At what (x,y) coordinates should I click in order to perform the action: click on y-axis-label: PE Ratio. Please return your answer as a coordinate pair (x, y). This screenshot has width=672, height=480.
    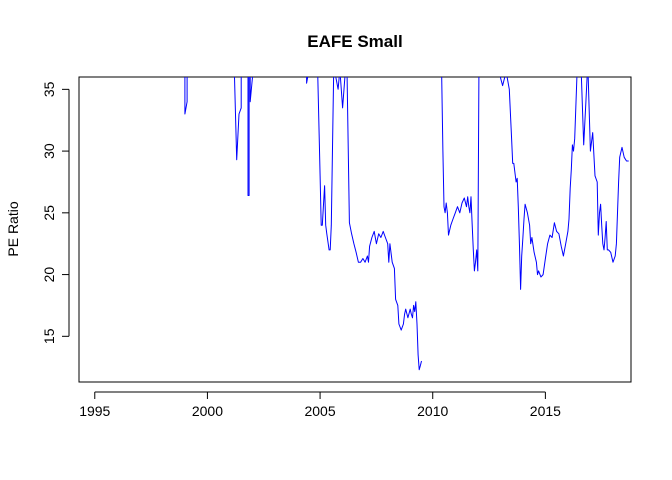
    Looking at the image, I should click on (13, 228).